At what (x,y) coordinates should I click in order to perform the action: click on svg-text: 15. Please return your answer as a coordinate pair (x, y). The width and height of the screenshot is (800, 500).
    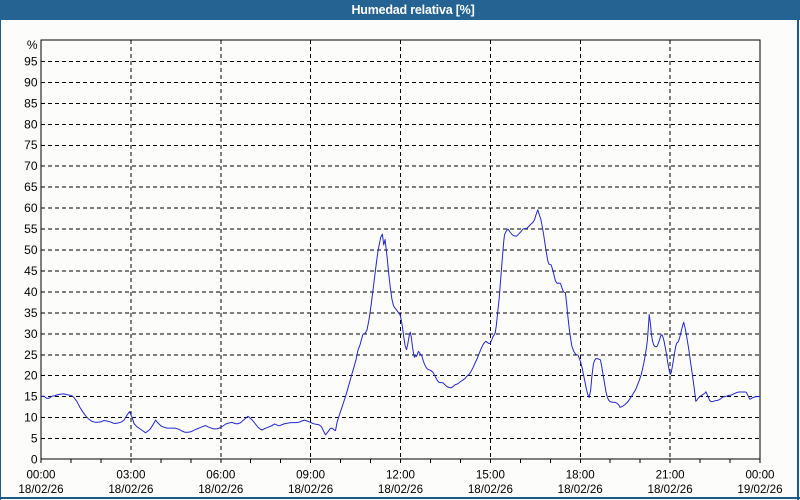
    Looking at the image, I should click on (31, 397).